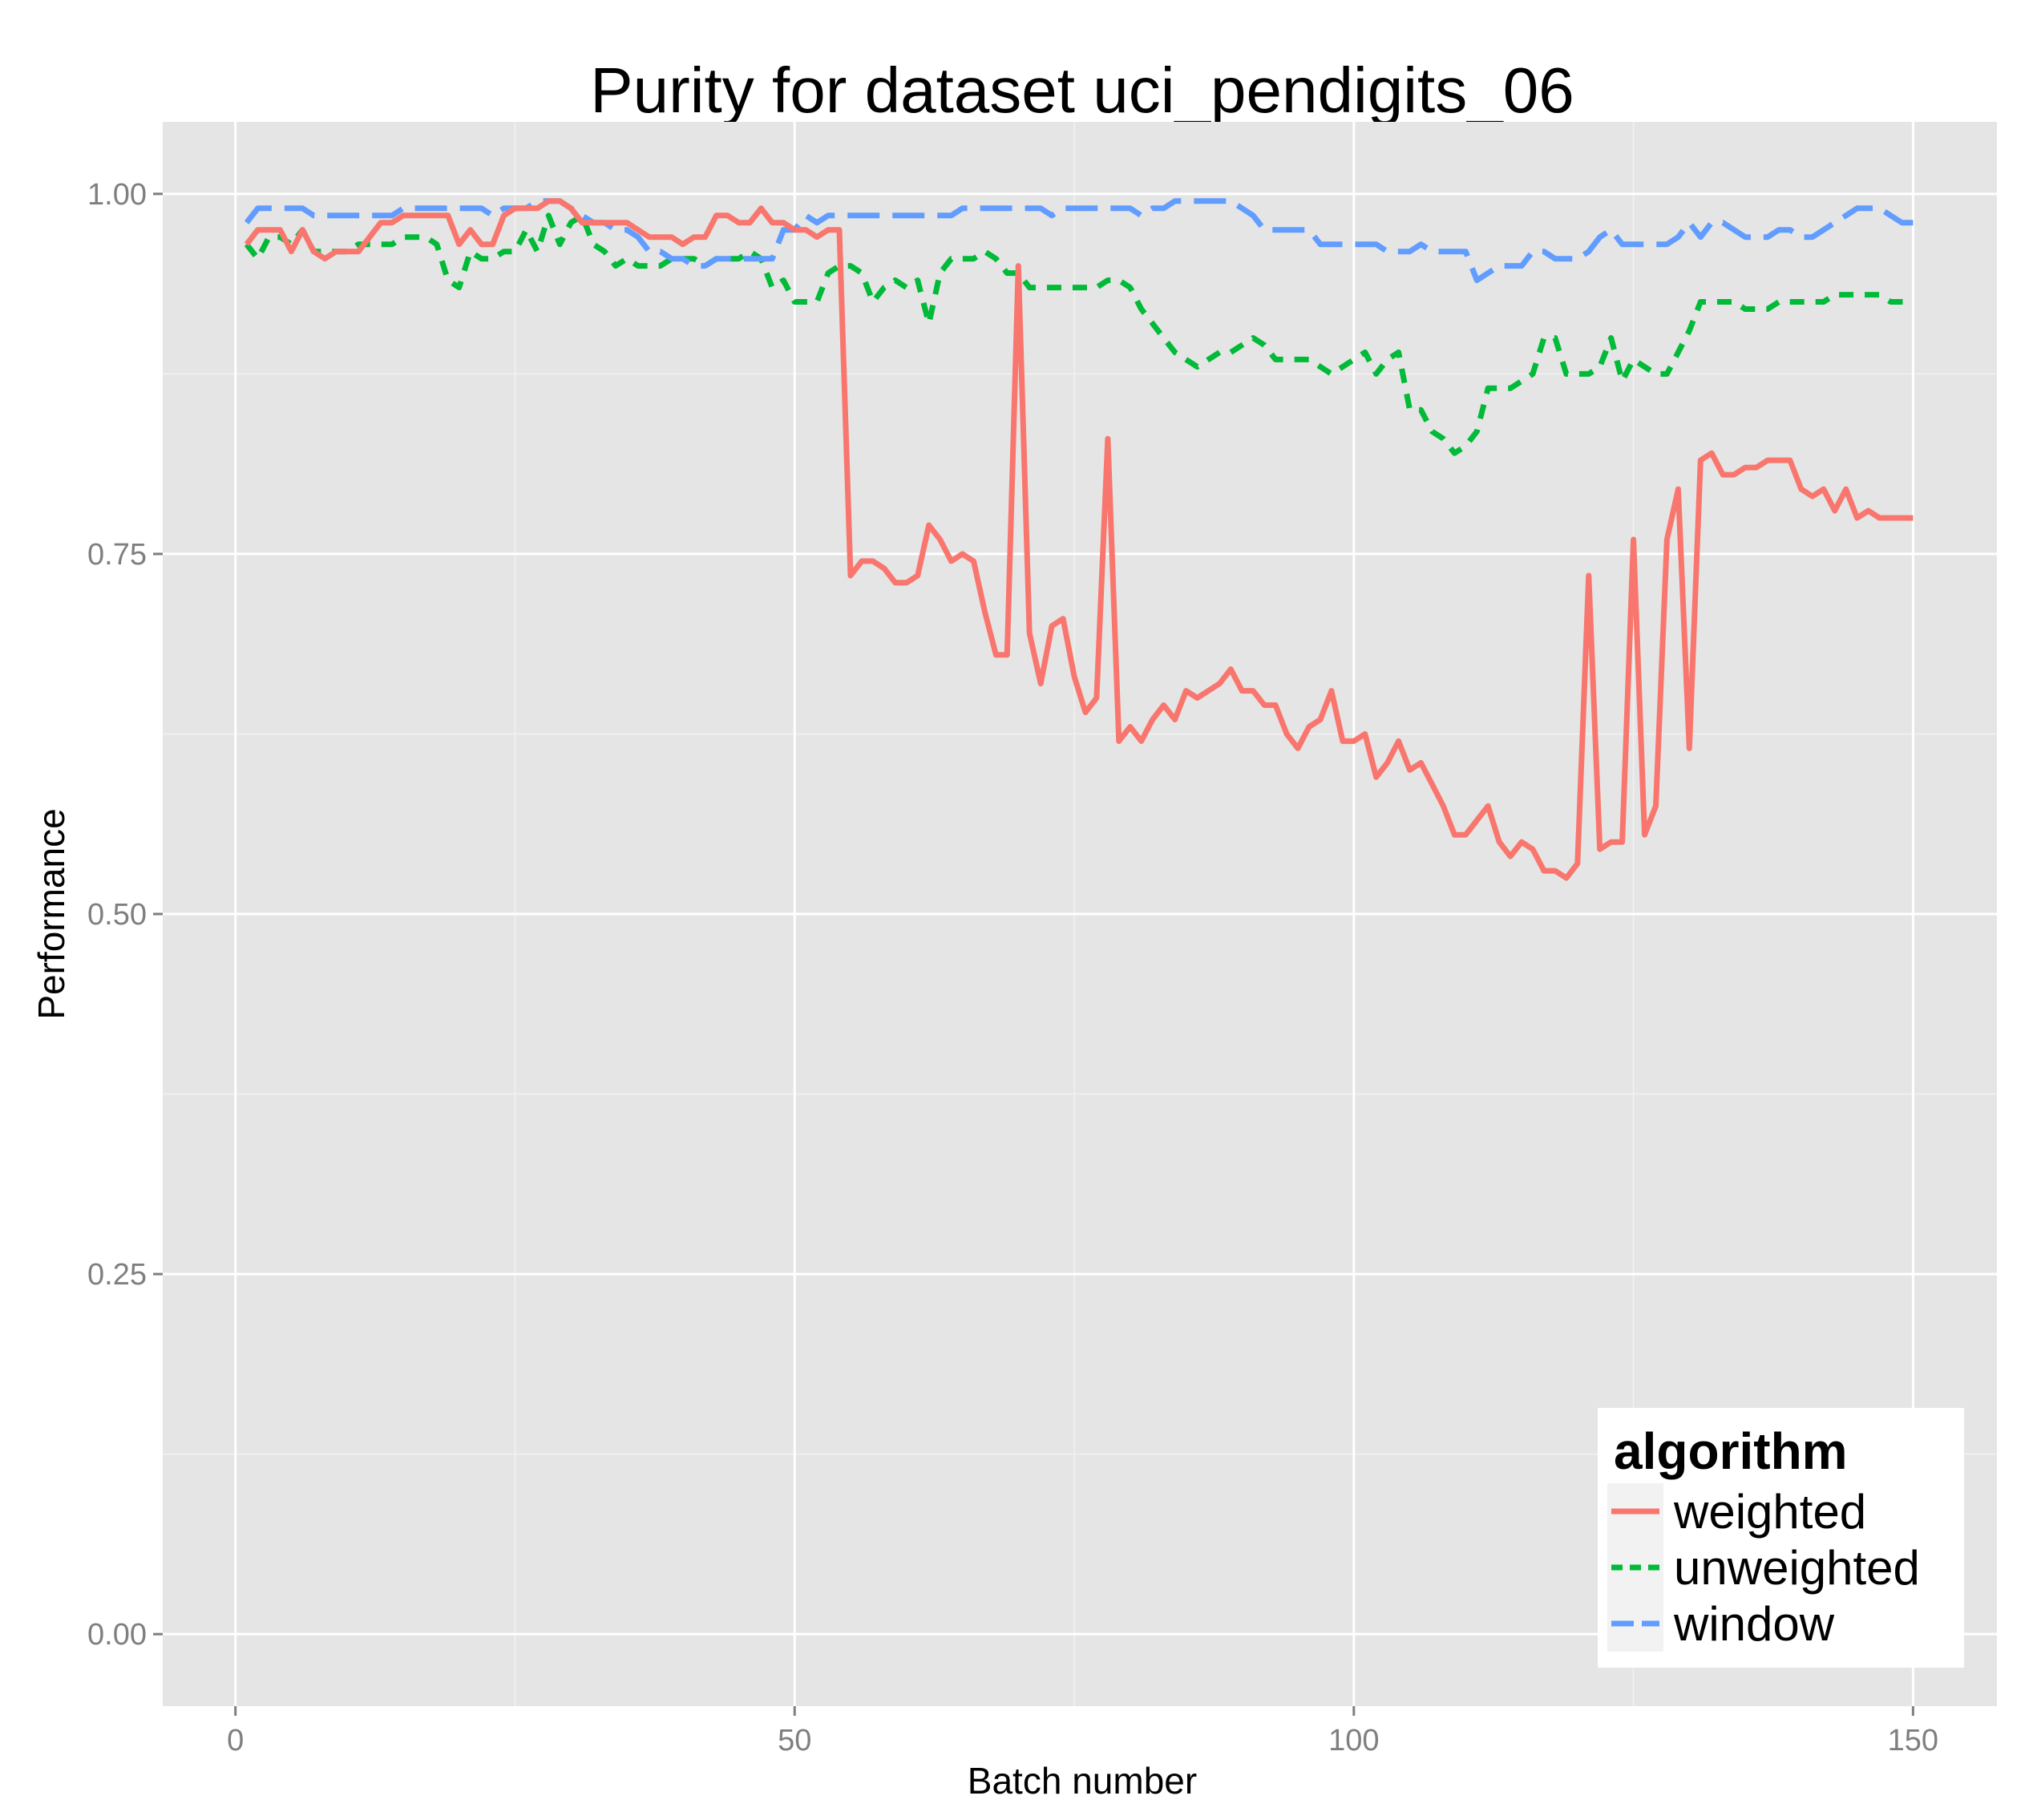 Image resolution: width=2037 pixels, height=1820 pixels. Describe the element at coordinates (794, 1740) in the screenshot. I see `x-tick-label: 50` at that location.